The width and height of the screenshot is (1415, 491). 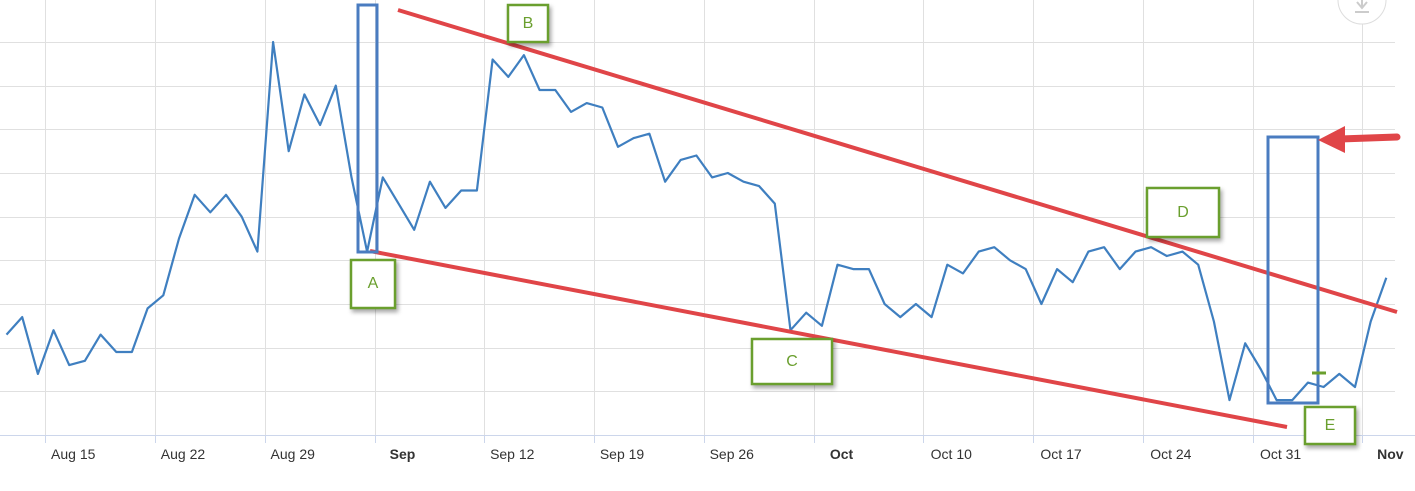 What do you see at coordinates (1060, 454) in the screenshot?
I see `x-tick-label: Oct 17` at bounding box center [1060, 454].